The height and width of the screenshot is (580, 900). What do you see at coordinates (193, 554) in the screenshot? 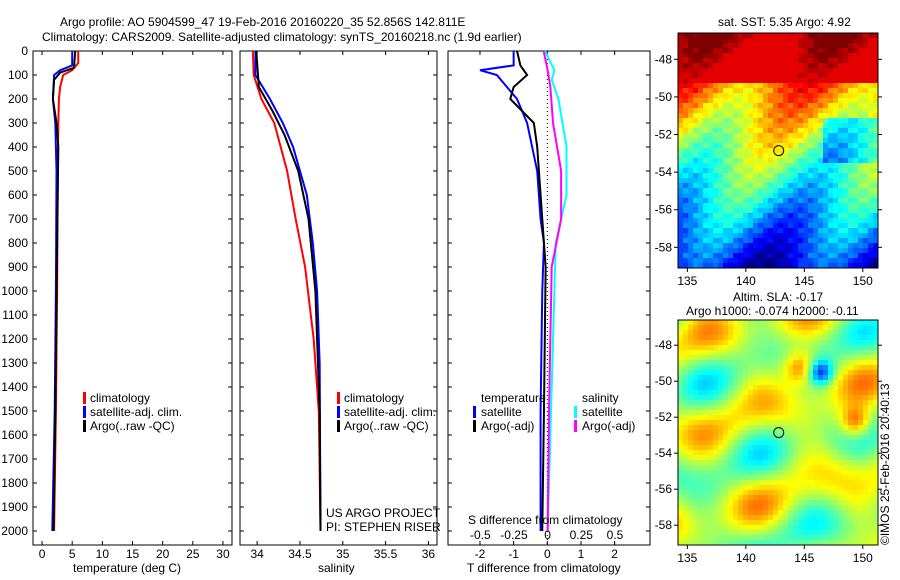
I see `x-tick-label: 25` at bounding box center [193, 554].